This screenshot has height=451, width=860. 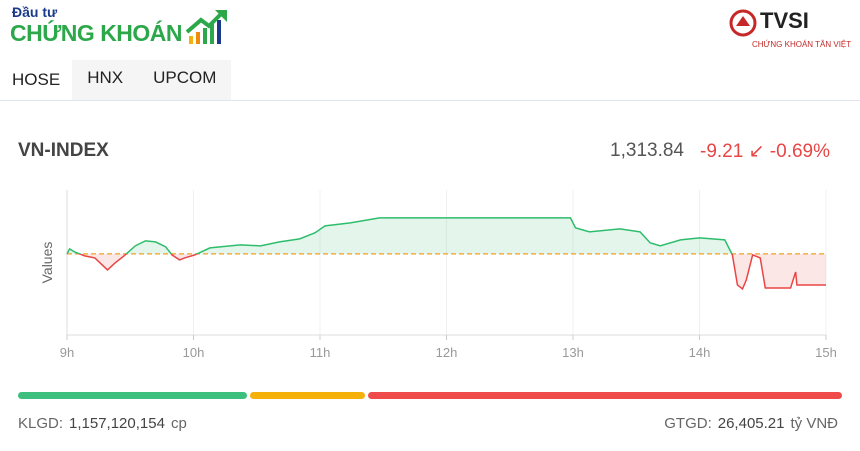 I want to click on x-tick-label: 15h, so click(x=826, y=352).